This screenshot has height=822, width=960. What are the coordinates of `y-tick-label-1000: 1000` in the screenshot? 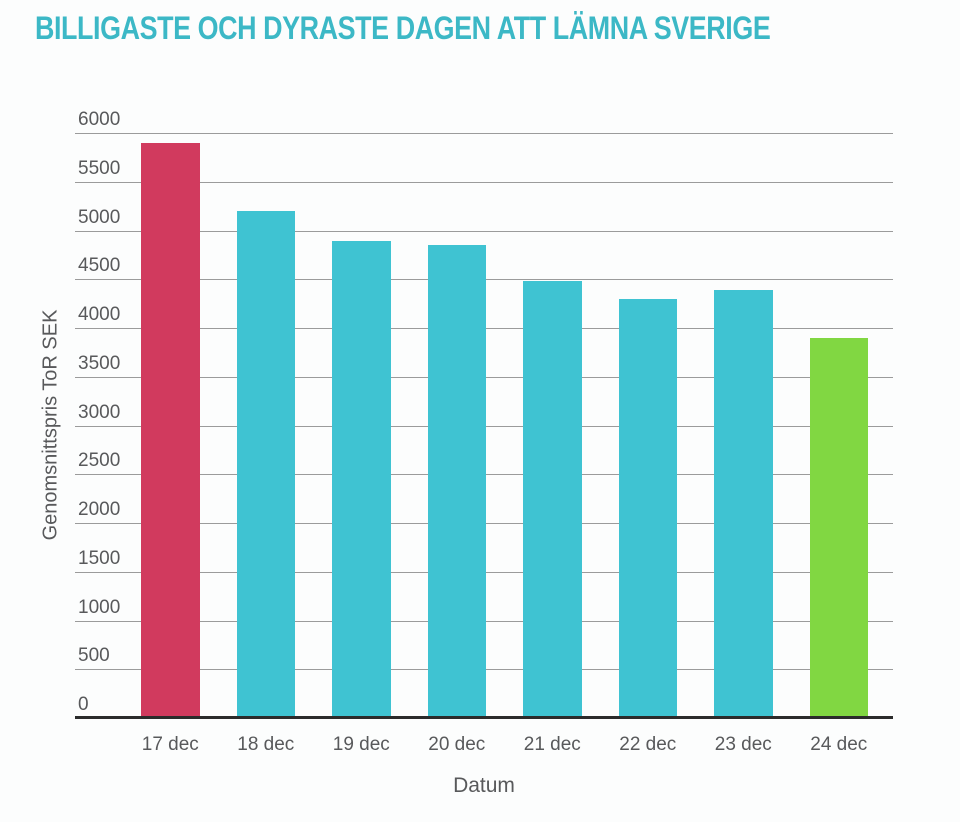 It's located at (99, 607).